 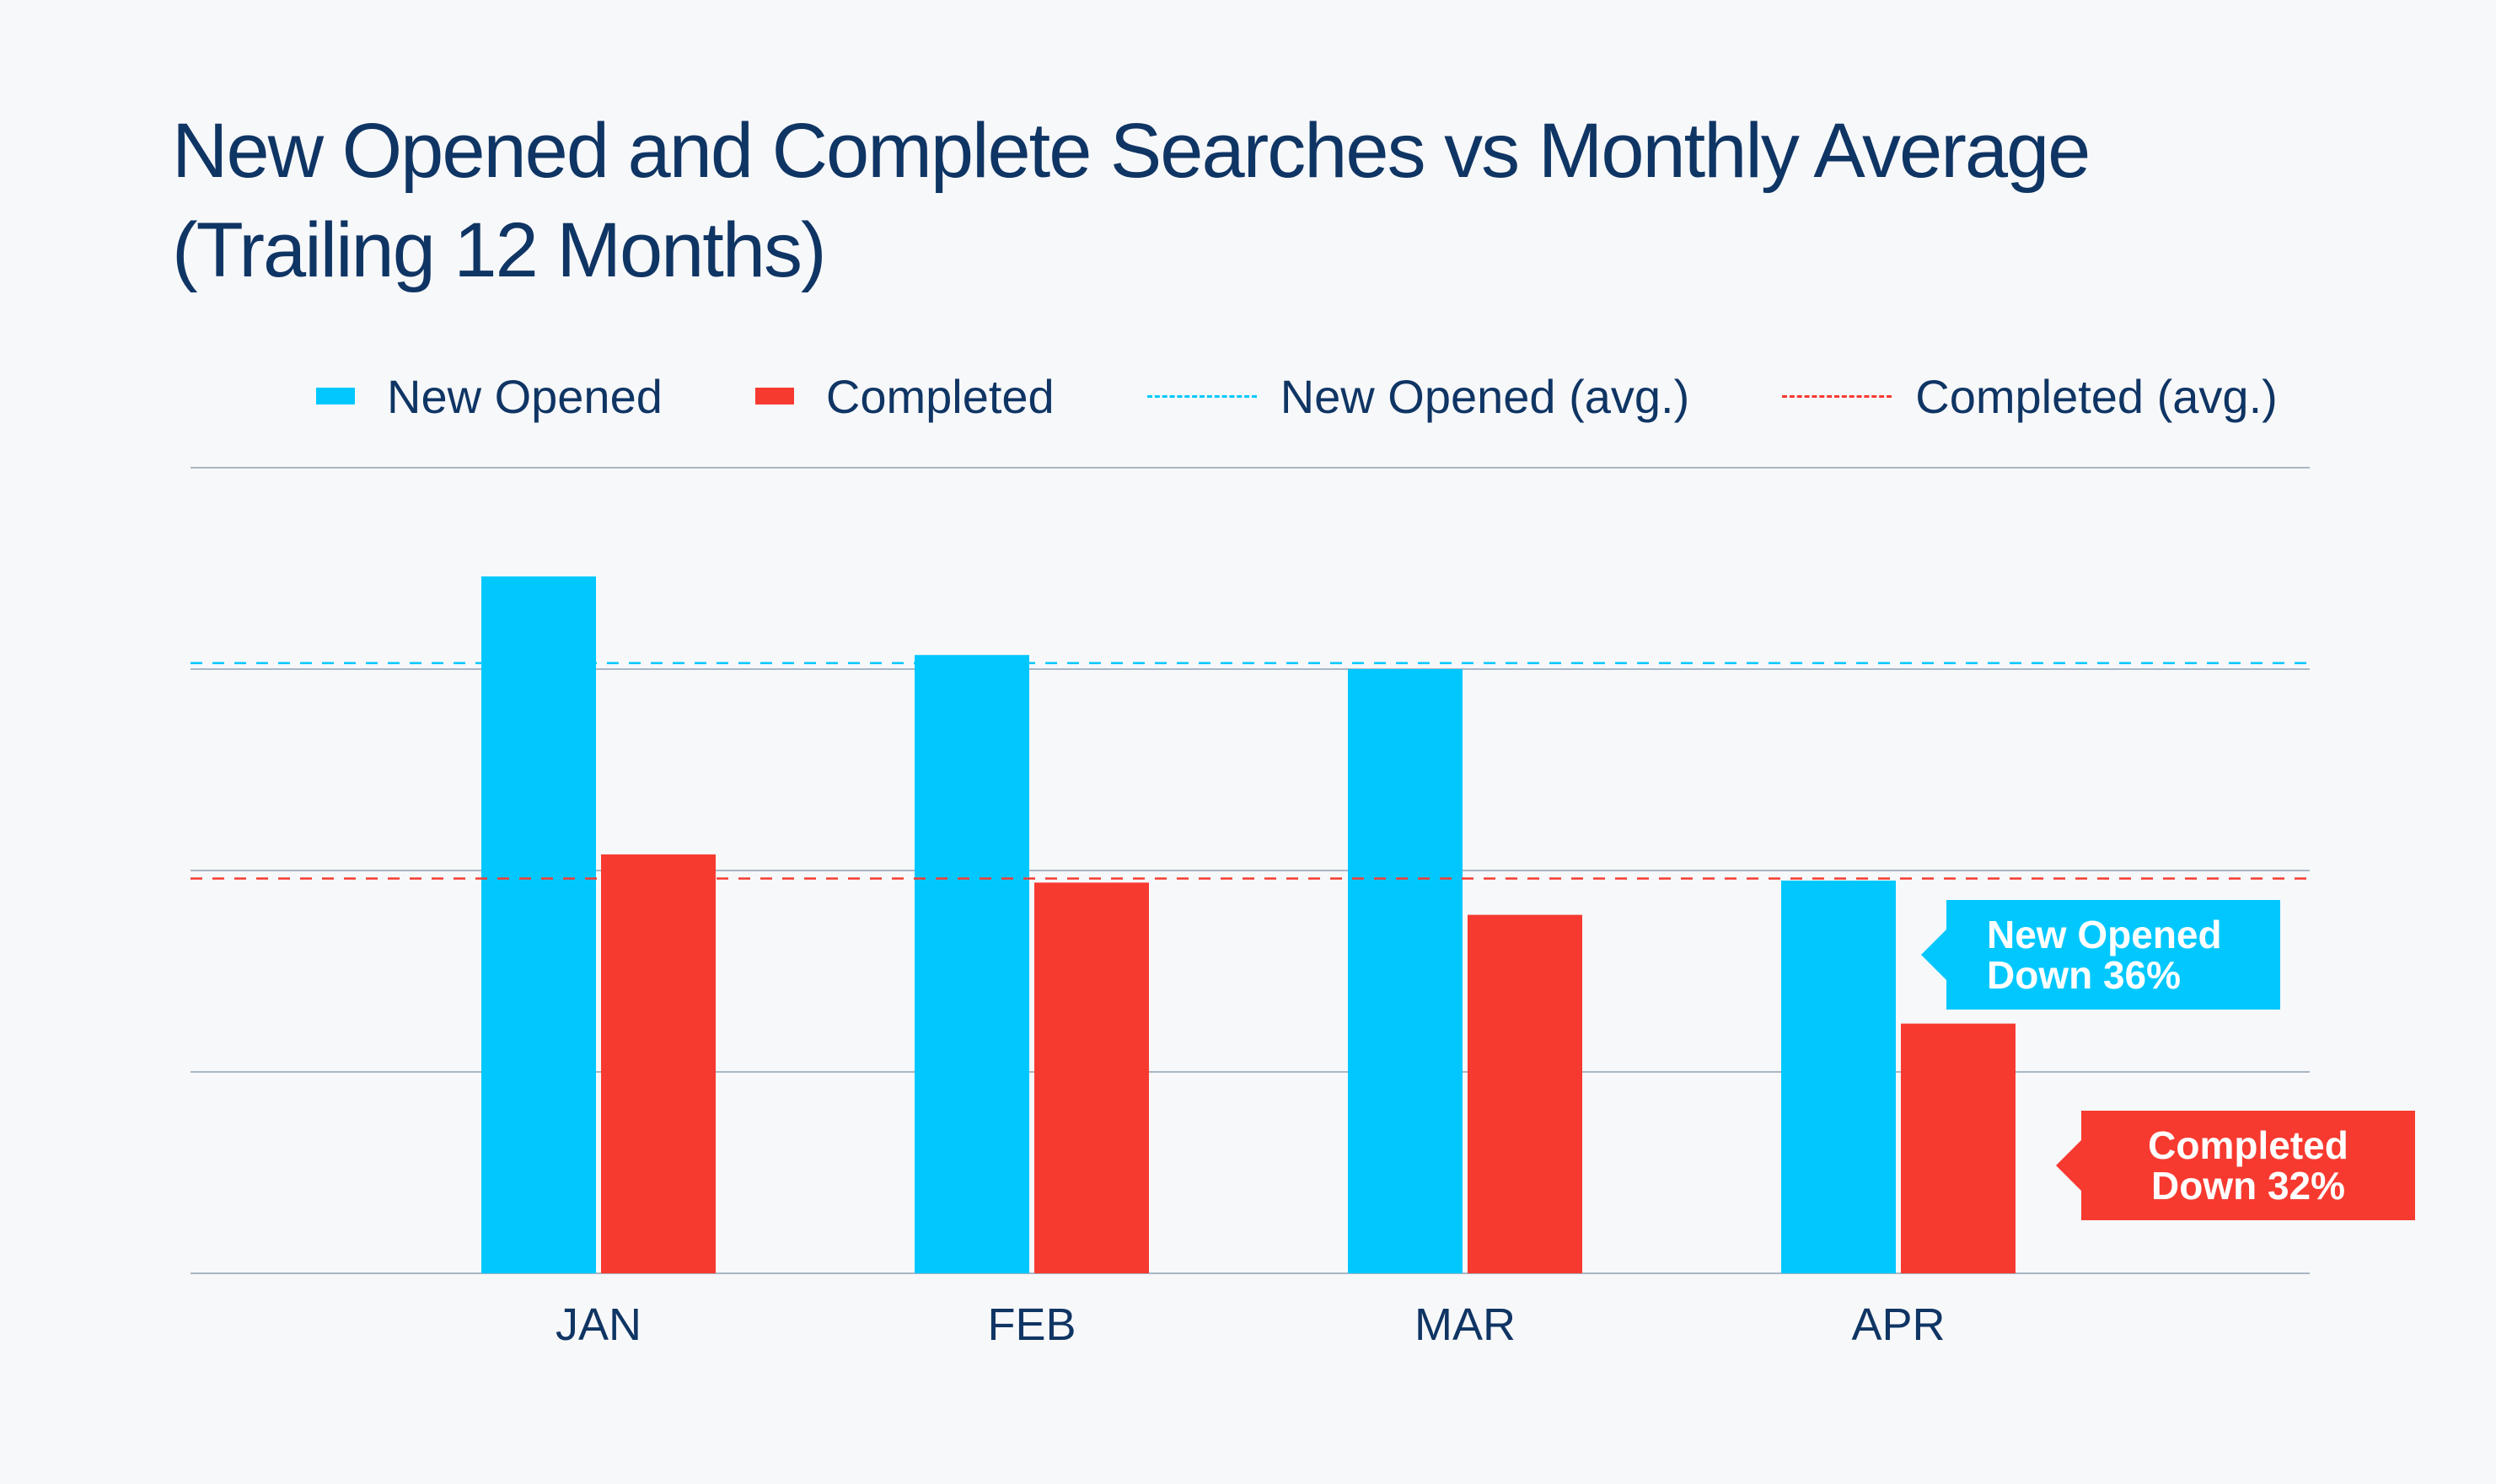 I want to click on x-tick-label-mar: MAR, so click(x=1465, y=1324).